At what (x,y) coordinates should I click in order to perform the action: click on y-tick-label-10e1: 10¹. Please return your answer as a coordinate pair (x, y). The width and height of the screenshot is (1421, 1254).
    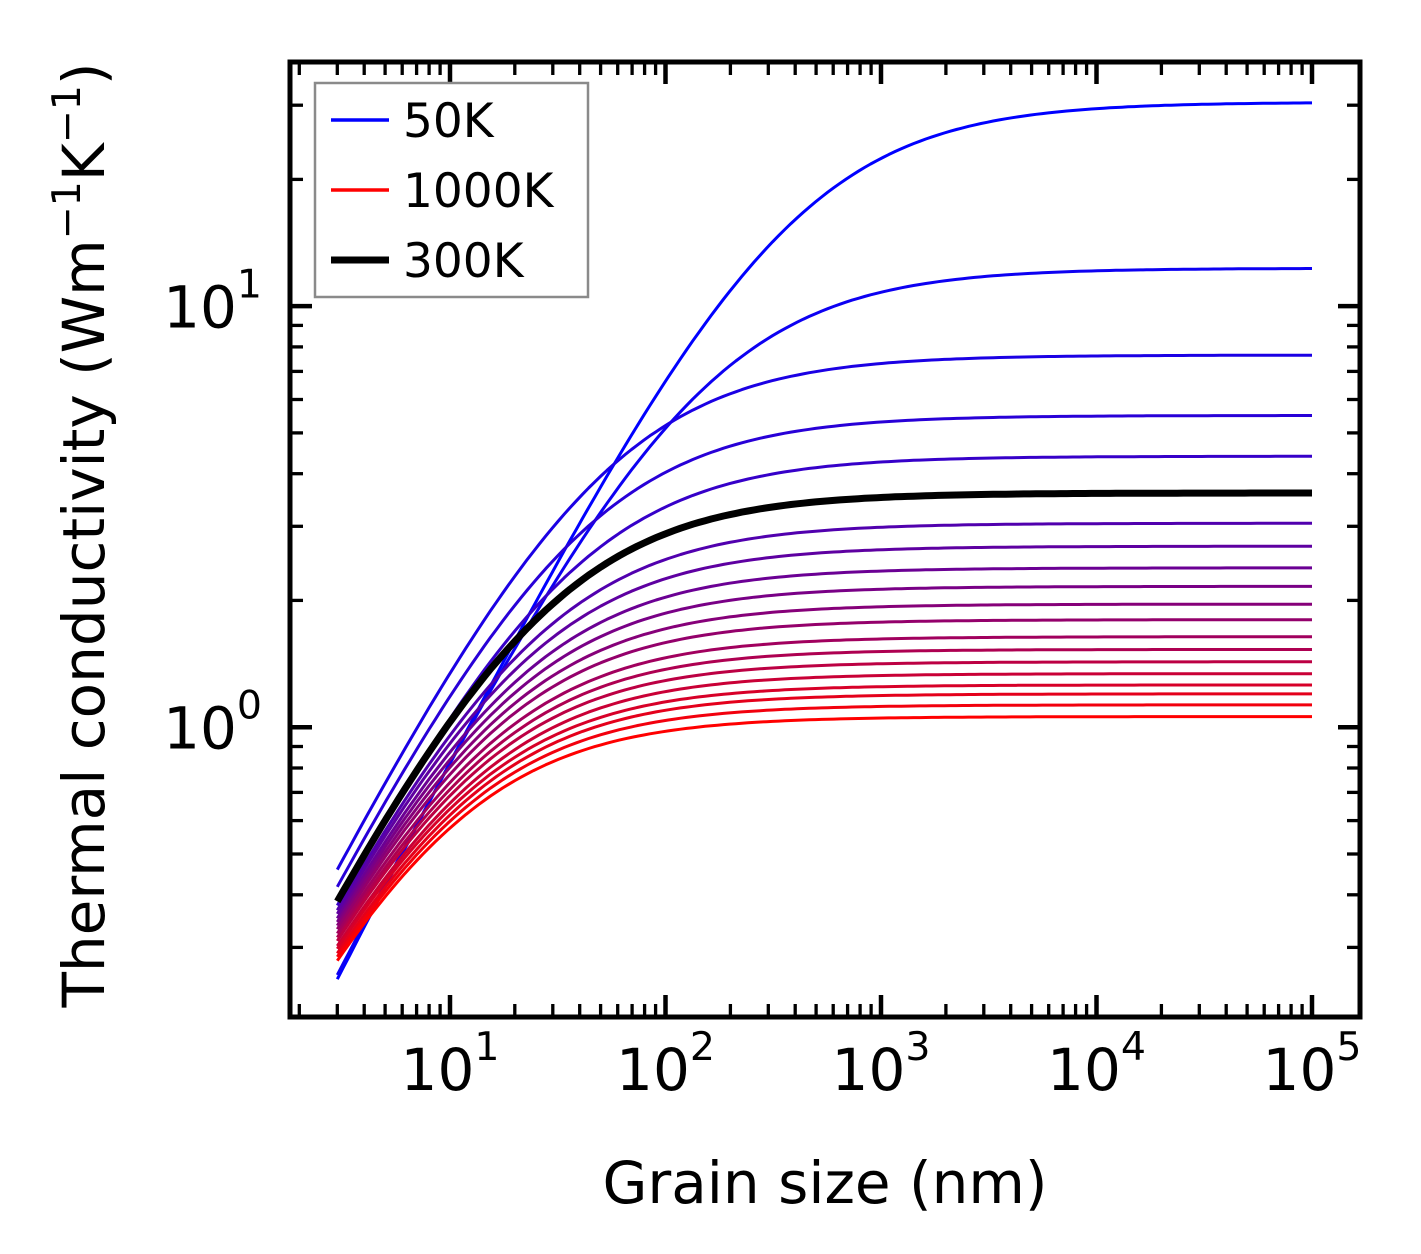
    Looking at the image, I should click on (212, 302).